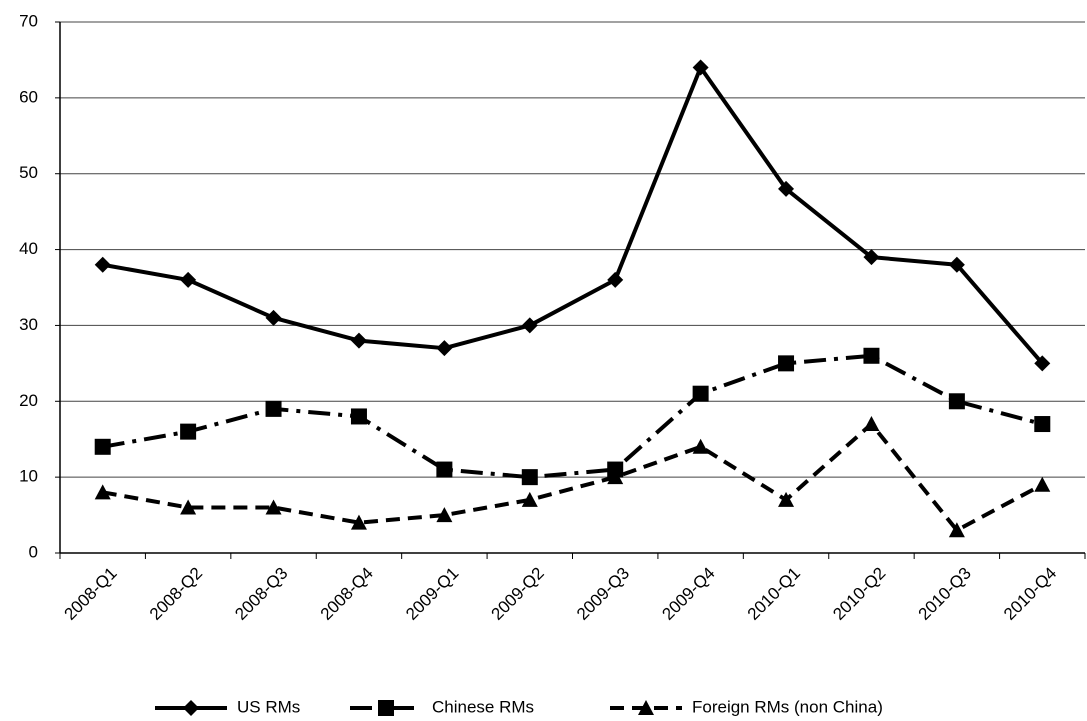  I want to click on x-tick-label: 2008-Q1, so click(90, 594).